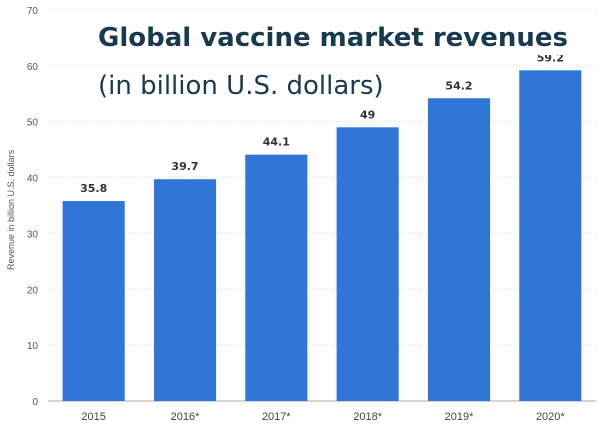 This screenshot has width=598, height=430. Describe the element at coordinates (276, 417) in the screenshot. I see `x-tick-label: 2017*` at that location.